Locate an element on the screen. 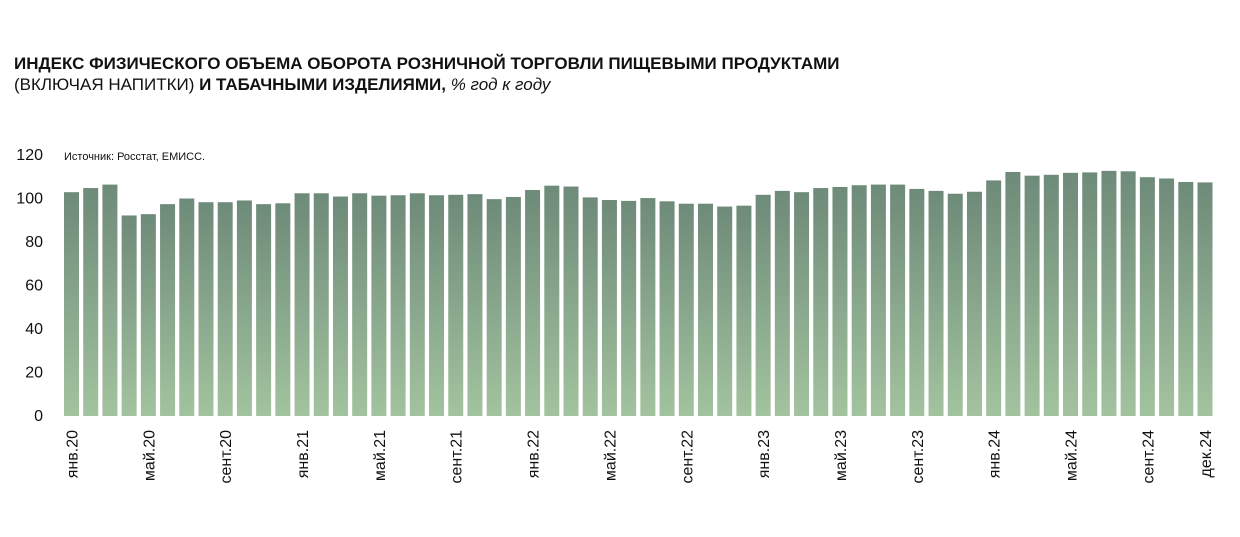  y-tick-label: 0 is located at coordinates (38, 416).